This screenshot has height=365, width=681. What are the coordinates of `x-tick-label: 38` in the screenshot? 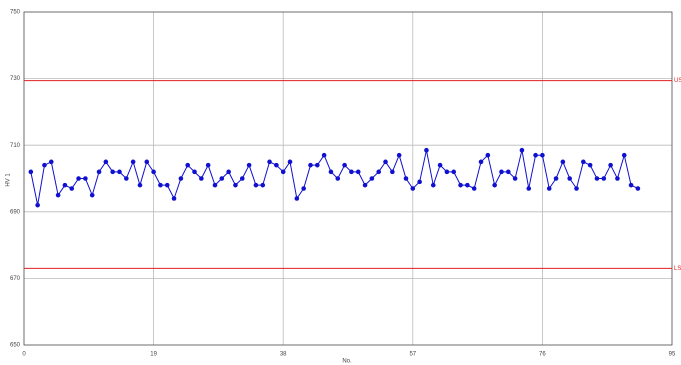 It's located at (283, 355).